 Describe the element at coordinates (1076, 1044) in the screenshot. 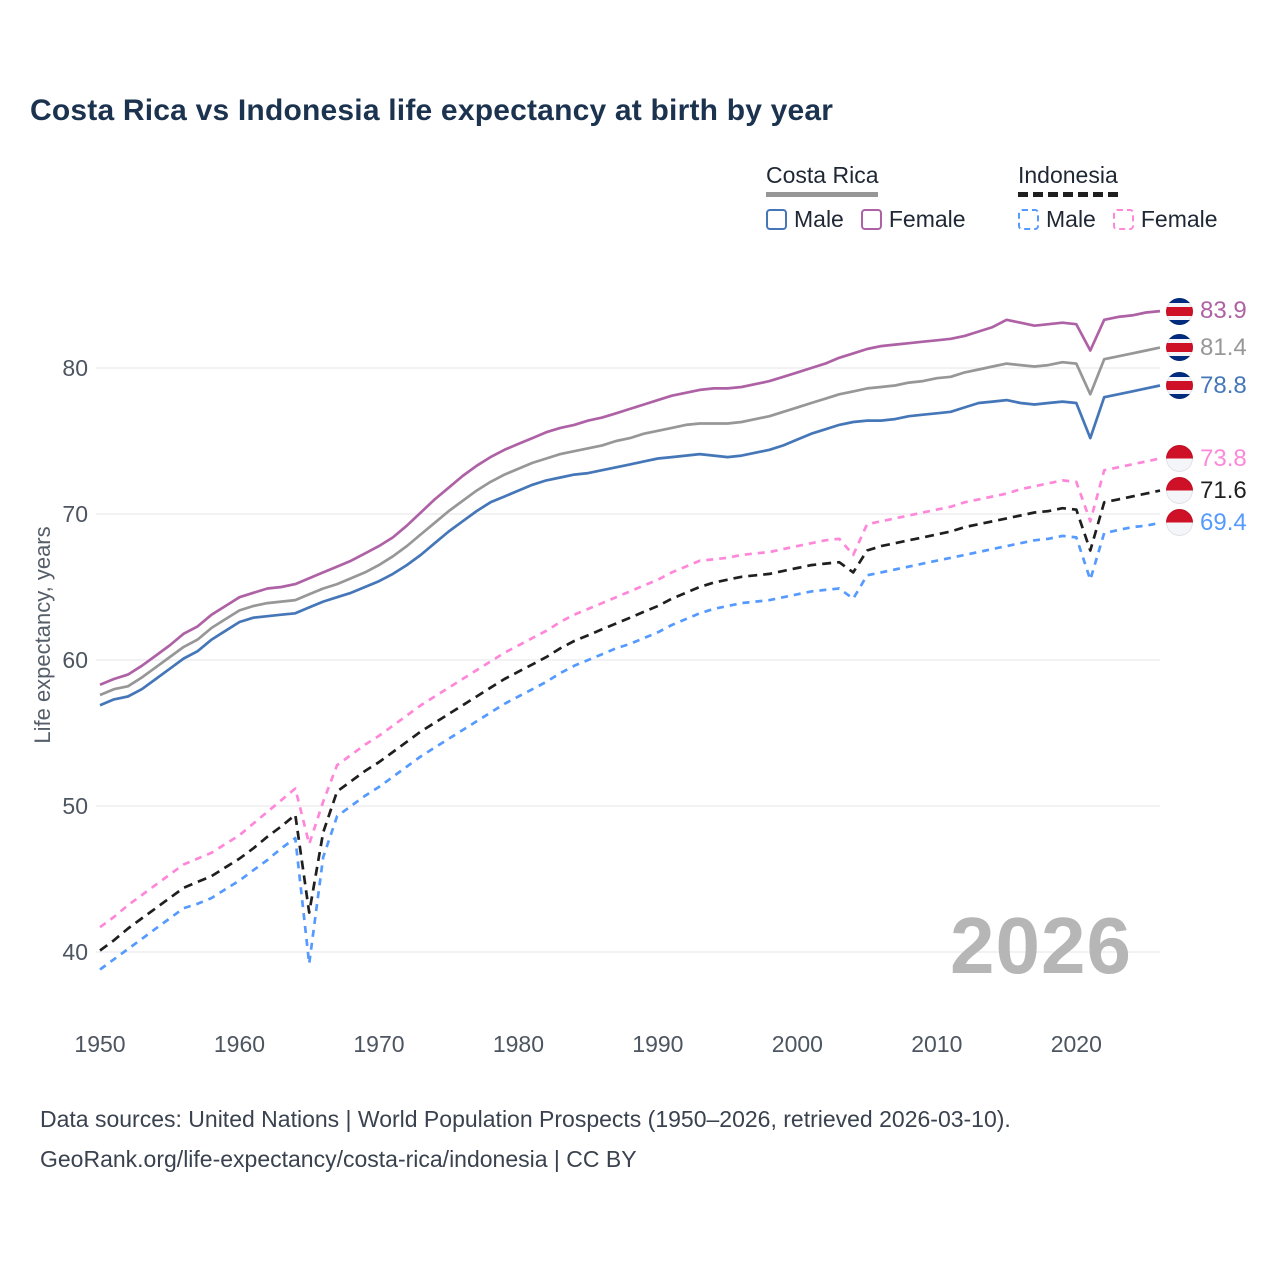

I see `x-tick-label: 2020` at that location.